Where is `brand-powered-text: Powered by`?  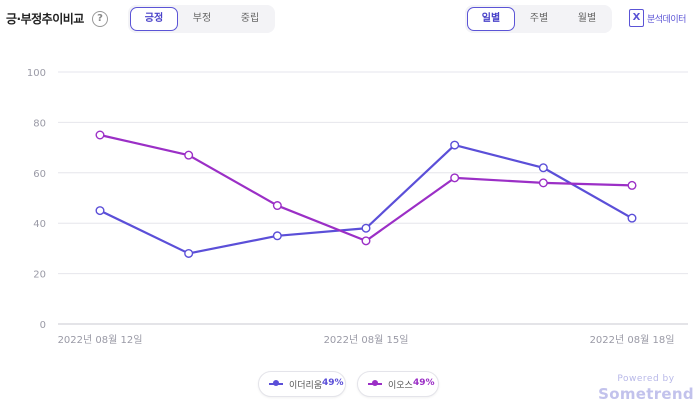 brand-powered-text: Powered by is located at coordinates (646, 379).